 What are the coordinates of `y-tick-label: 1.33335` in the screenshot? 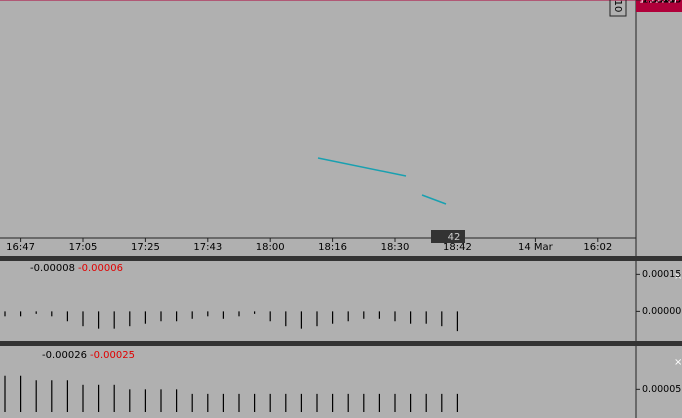 It's located at (661, 3).